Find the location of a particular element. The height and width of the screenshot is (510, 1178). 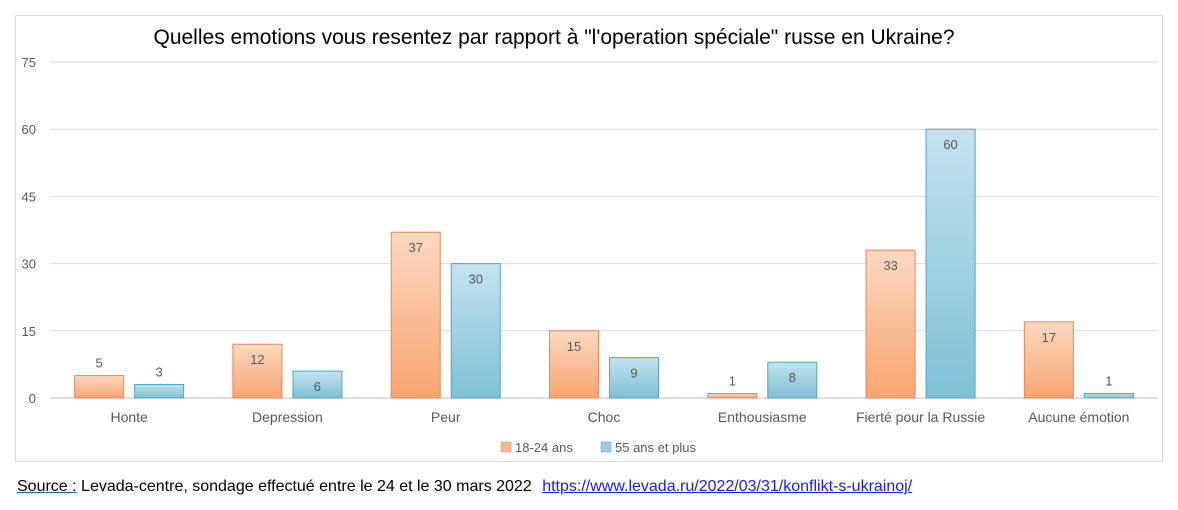

data-label: 5 is located at coordinates (99, 363).